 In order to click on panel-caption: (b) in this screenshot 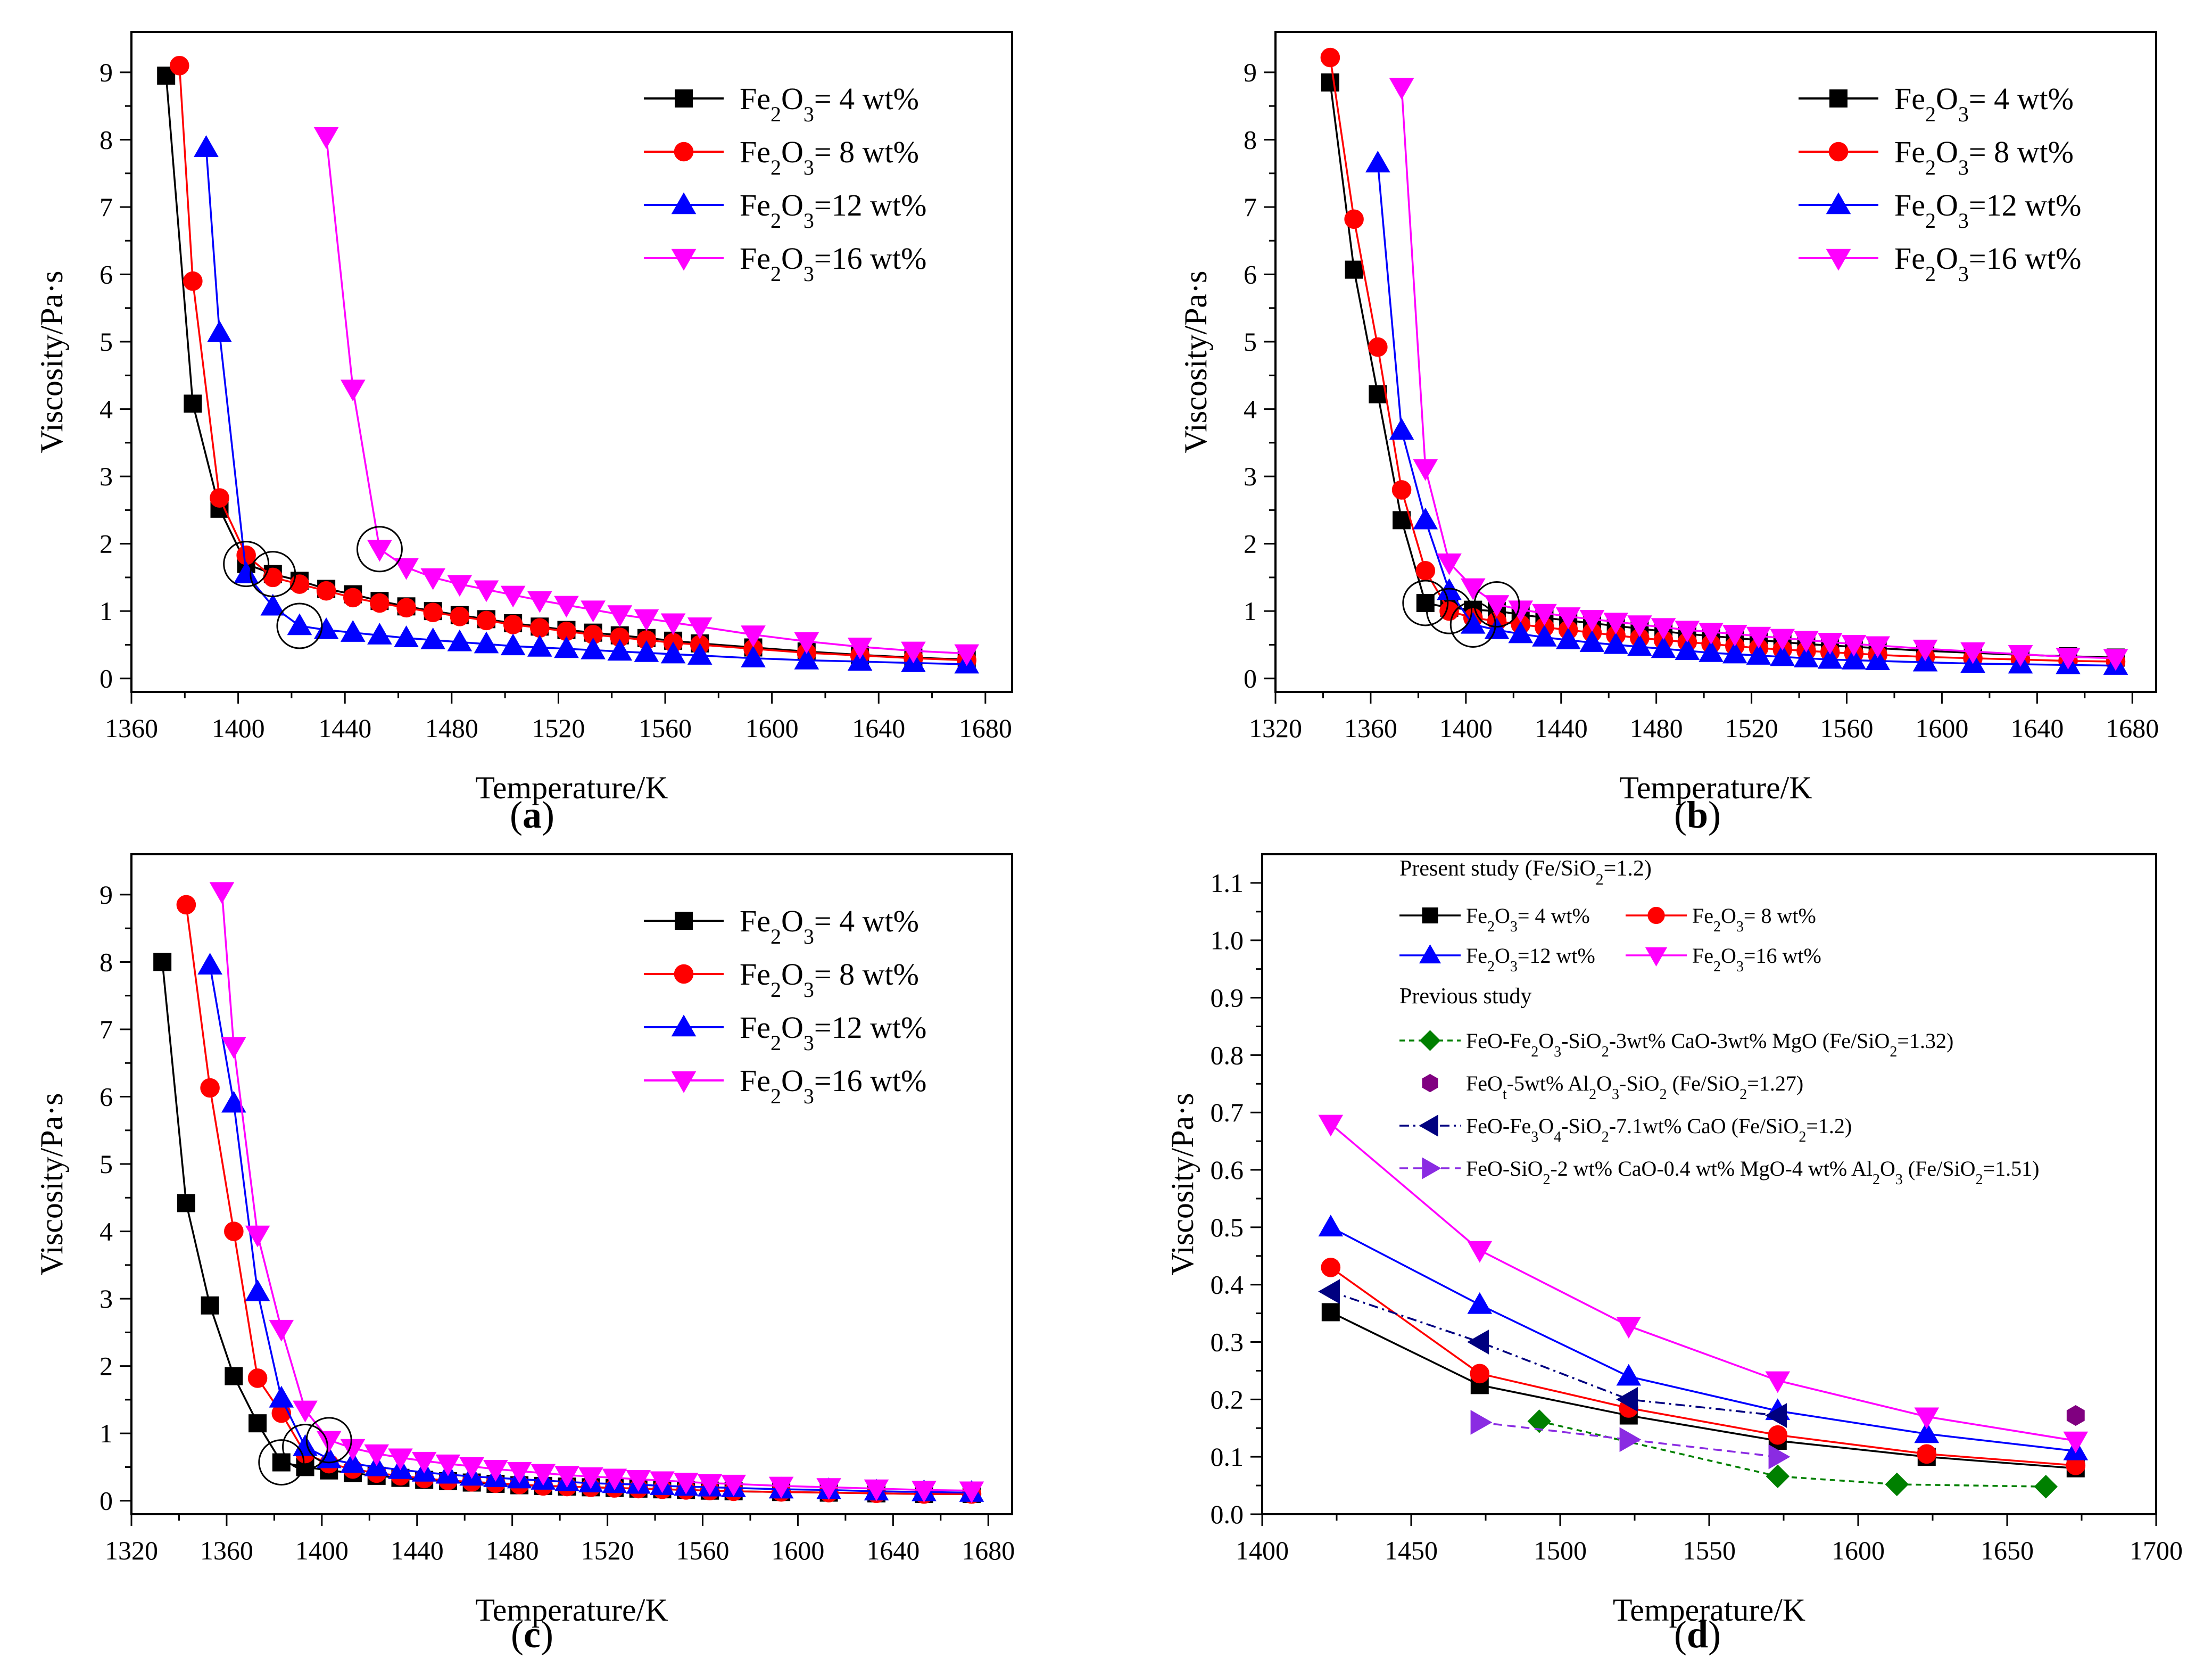, I will do `click(1697, 815)`.